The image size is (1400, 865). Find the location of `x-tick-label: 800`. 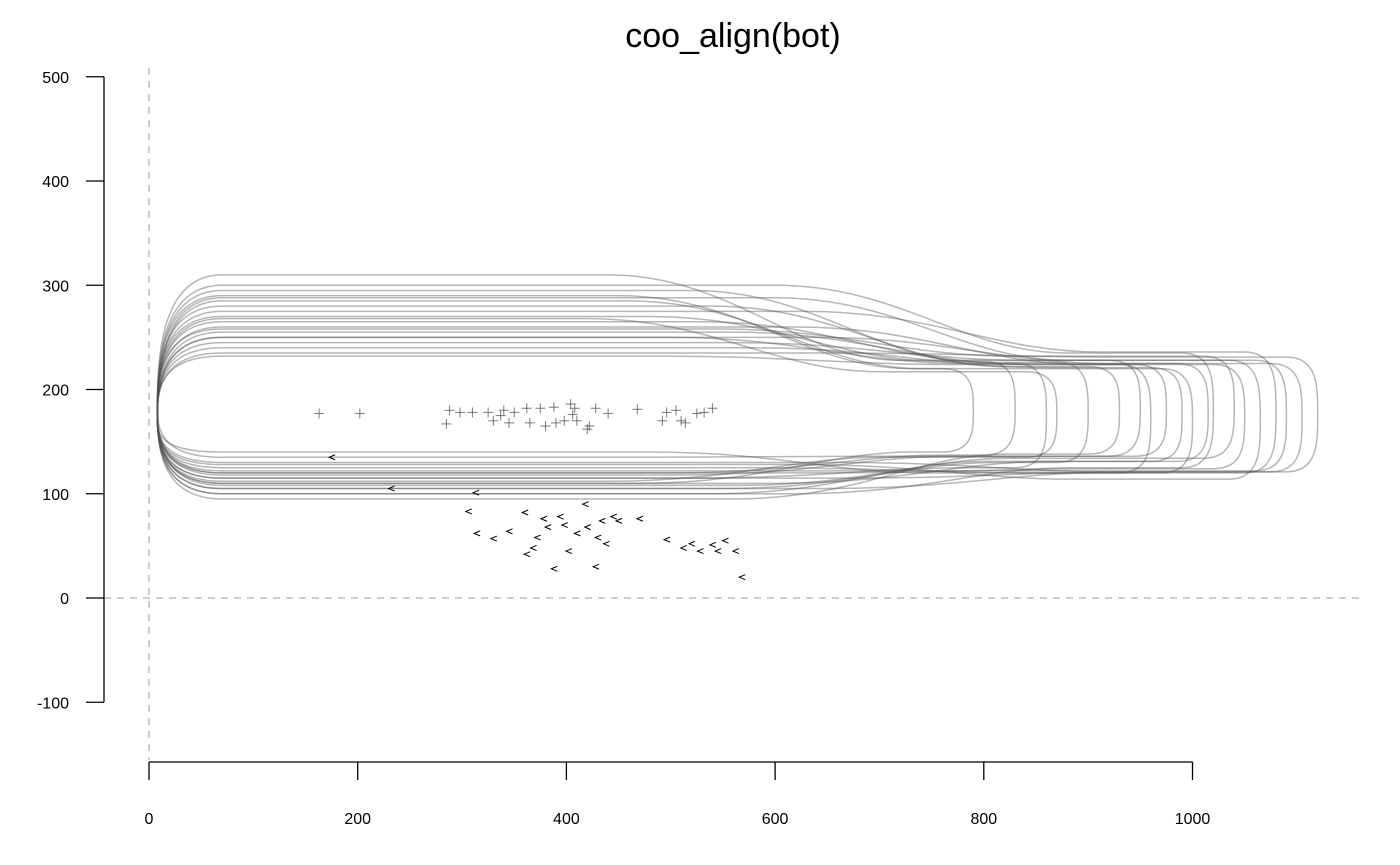

x-tick-label: 800 is located at coordinates (983, 819).